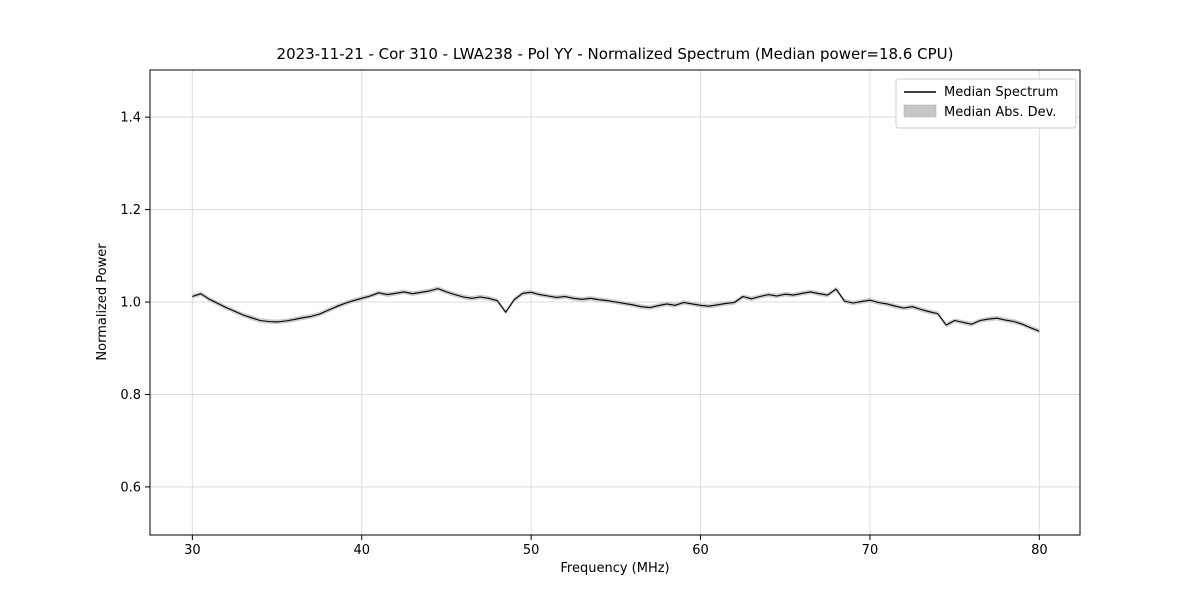 This screenshot has width=1200, height=600. Describe the element at coordinates (1039, 550) in the screenshot. I see `x-tick-label: 80` at that location.